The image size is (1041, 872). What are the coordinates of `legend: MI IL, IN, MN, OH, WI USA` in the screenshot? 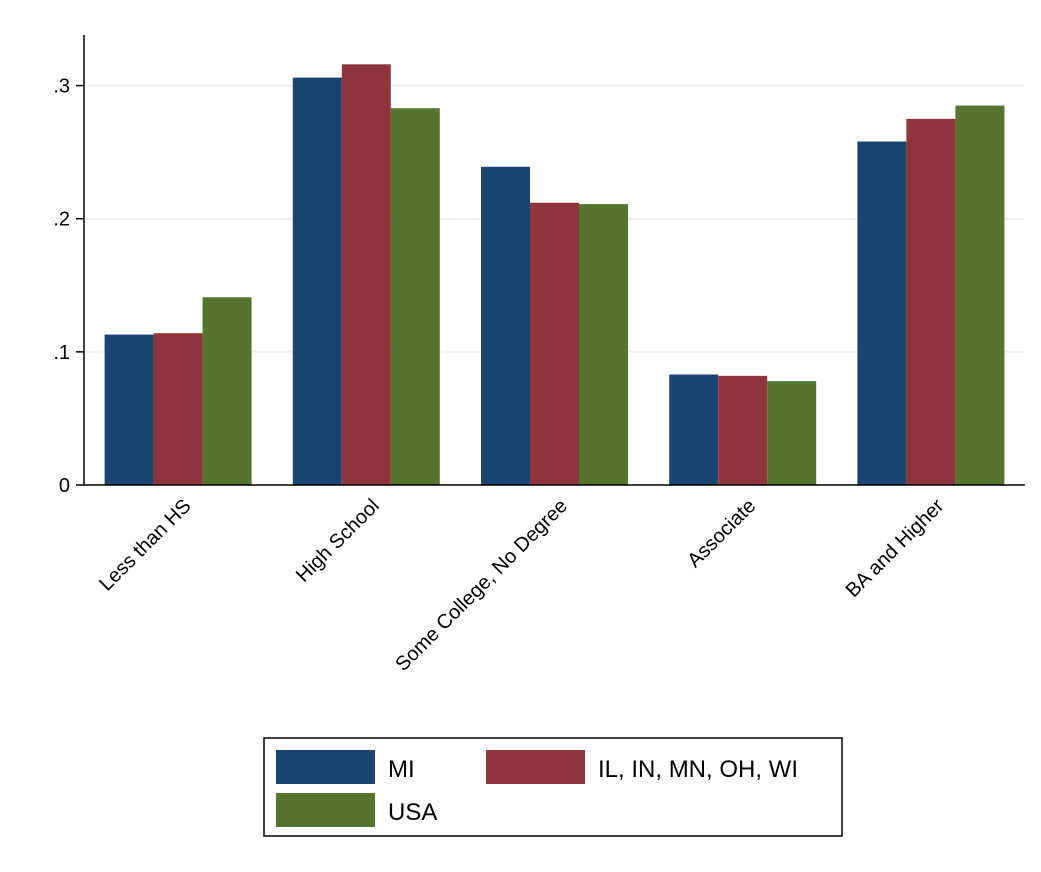 It's located at (553, 787).